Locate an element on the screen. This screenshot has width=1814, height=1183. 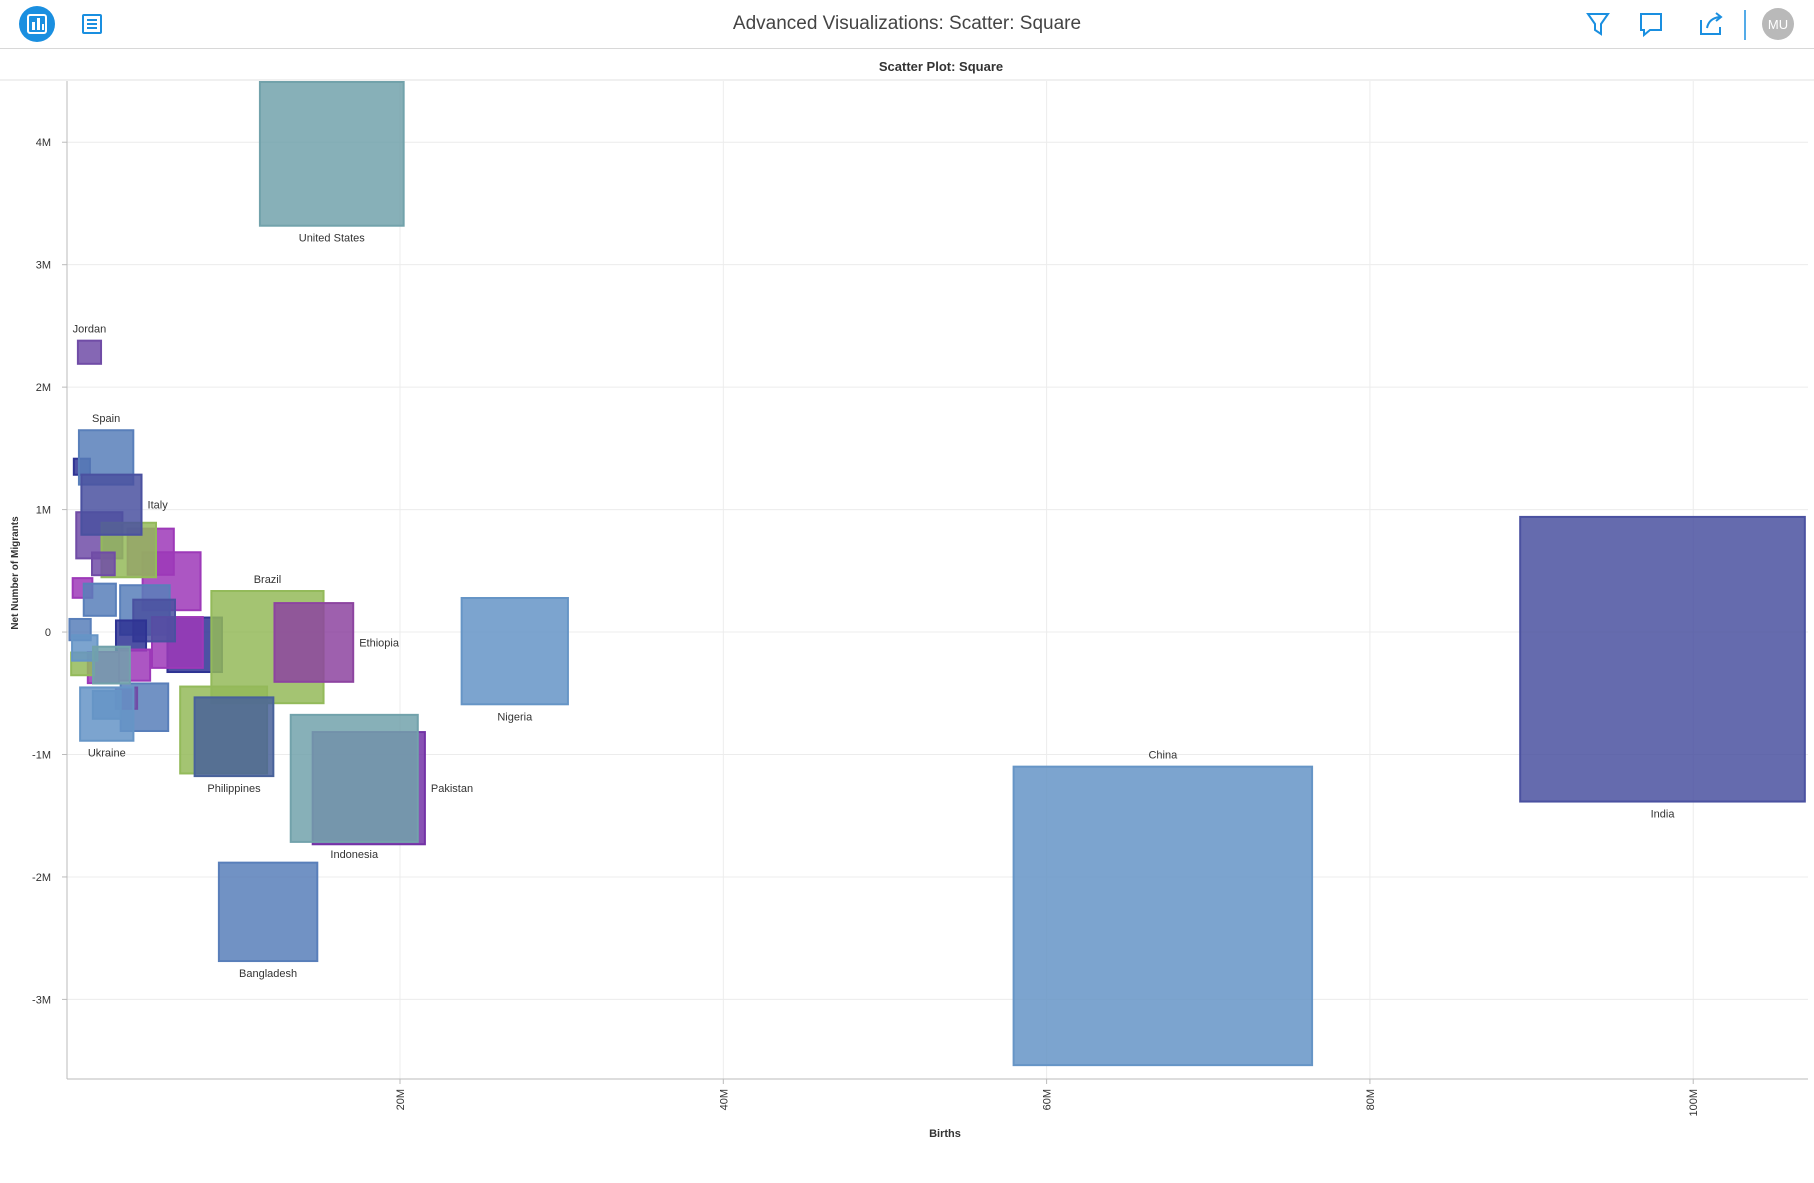
filter-button is located at coordinates (1598, 24).